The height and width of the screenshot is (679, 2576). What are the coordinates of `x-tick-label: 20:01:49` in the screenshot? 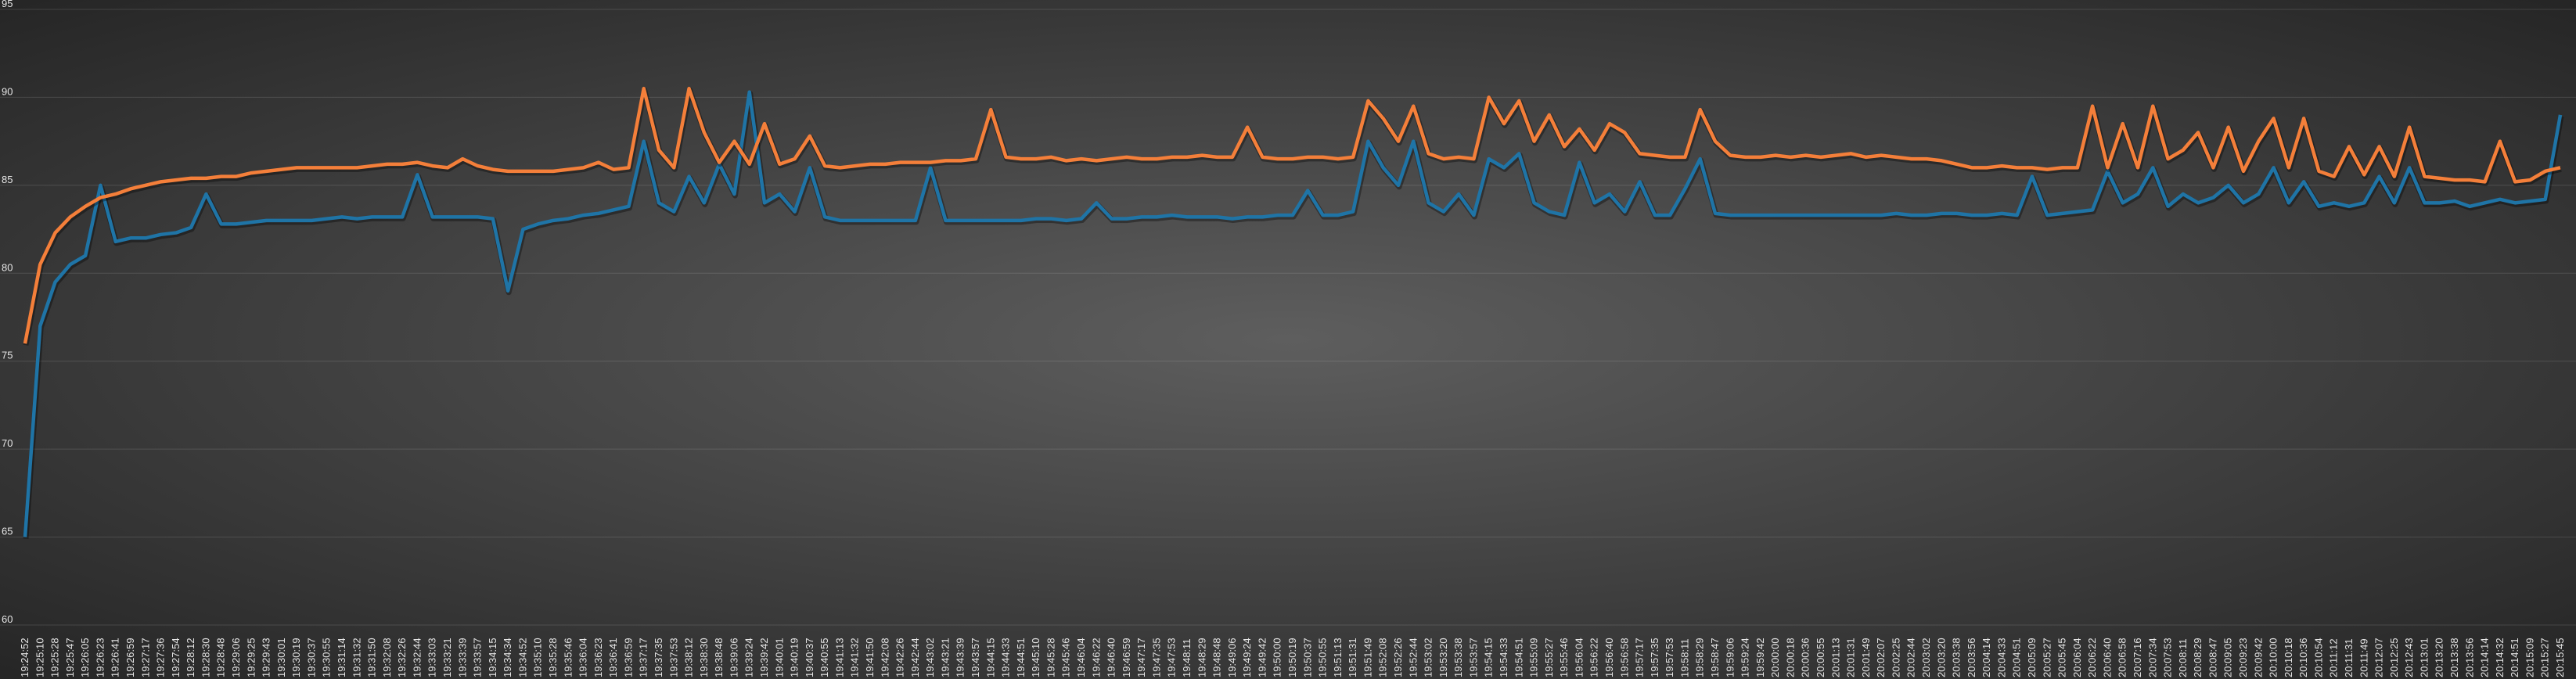 It's located at (1866, 657).